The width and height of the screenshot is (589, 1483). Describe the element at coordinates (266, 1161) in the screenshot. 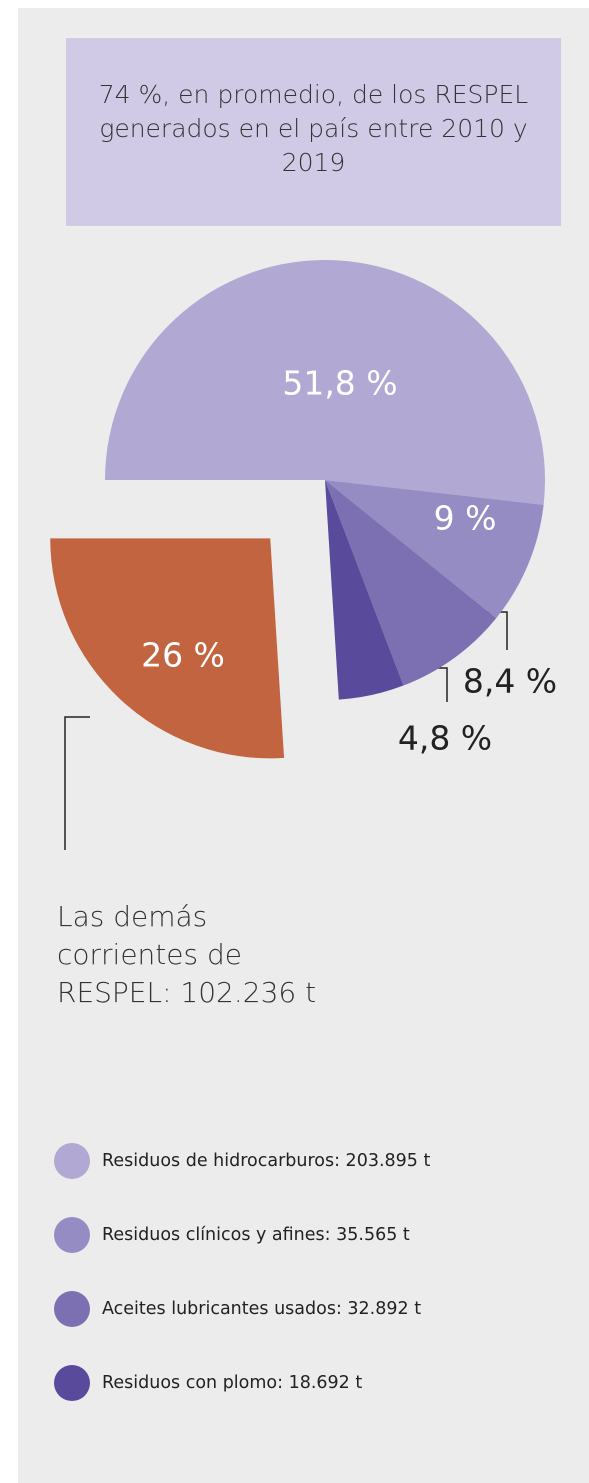

I see `legend-label: Residuos de hidrocarburos: 203.895 t` at that location.